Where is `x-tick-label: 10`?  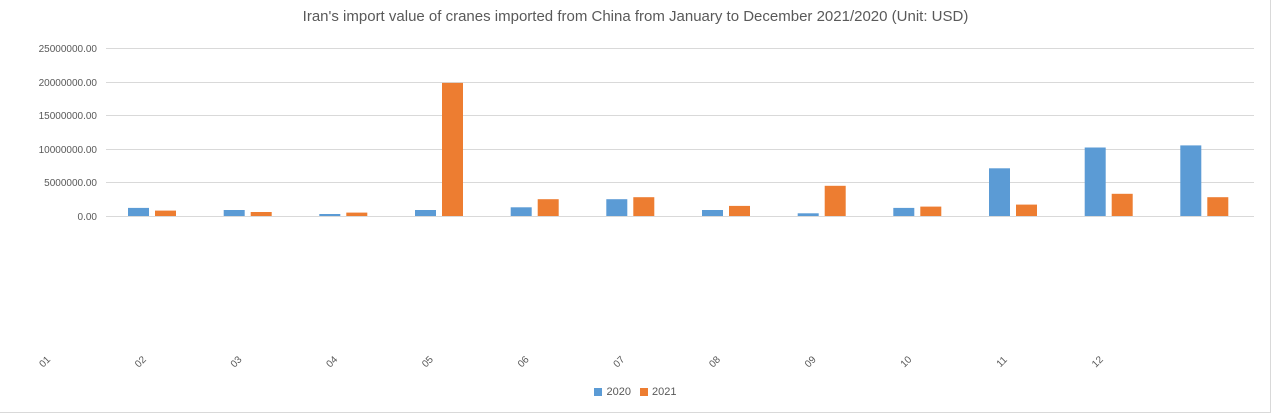 x-tick-label: 10 is located at coordinates (907, 362).